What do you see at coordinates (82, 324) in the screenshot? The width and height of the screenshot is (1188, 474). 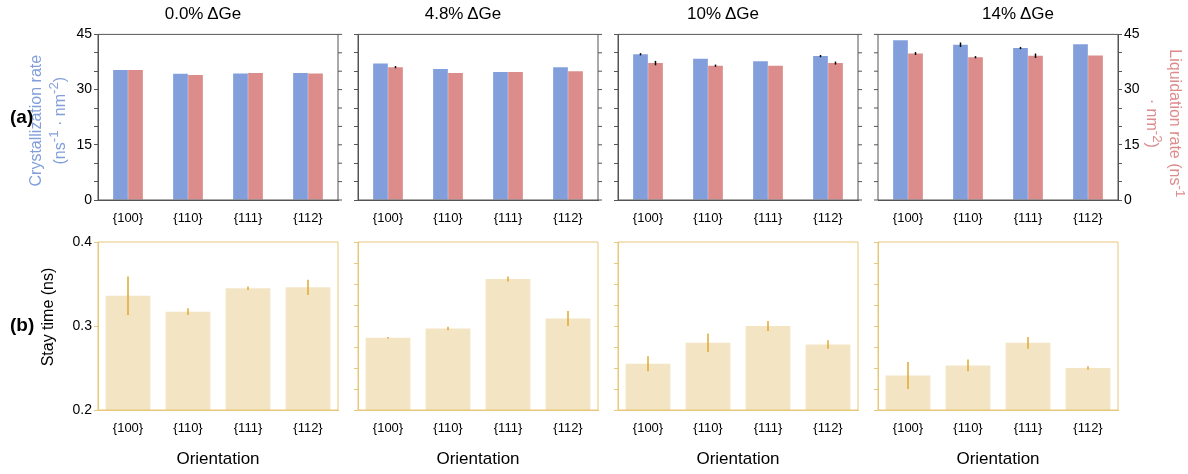 I see `y-tick-label: 0.3` at bounding box center [82, 324].